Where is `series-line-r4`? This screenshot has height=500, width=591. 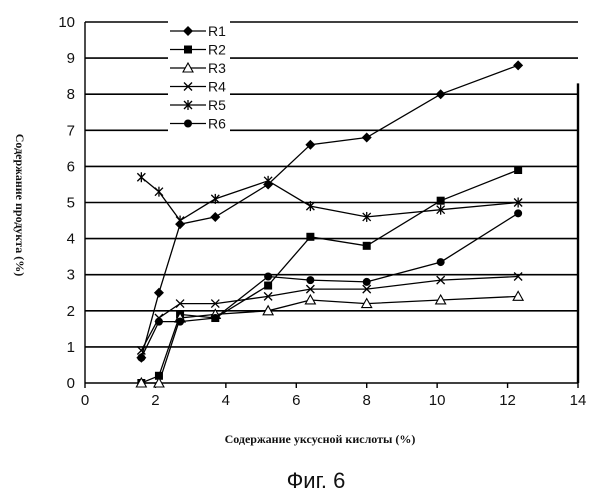 series-line-r4 is located at coordinates (329, 314).